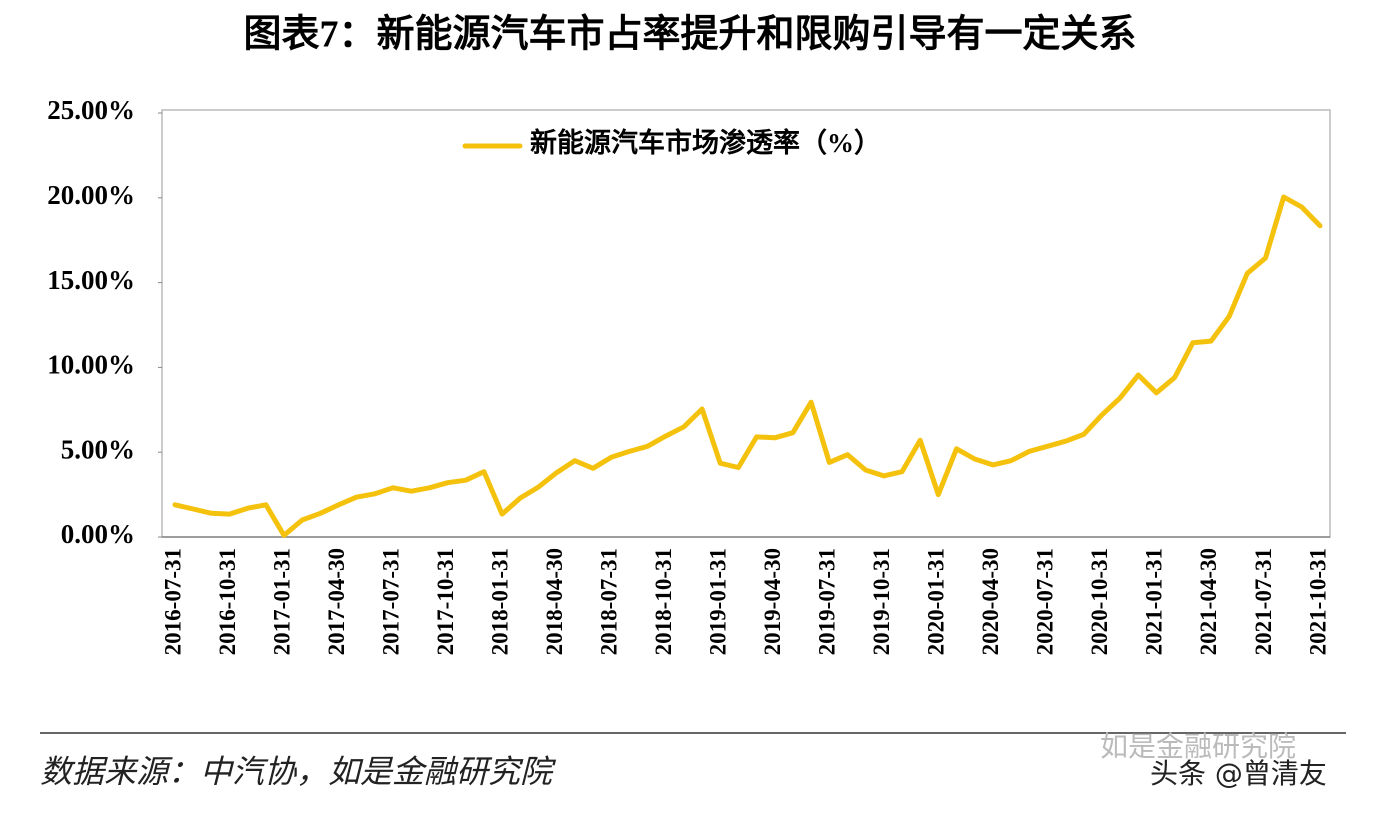 The width and height of the screenshot is (1386, 814). Describe the element at coordinates (336, 601) in the screenshot. I see `x-tick-label: 2017-04-30` at that location.